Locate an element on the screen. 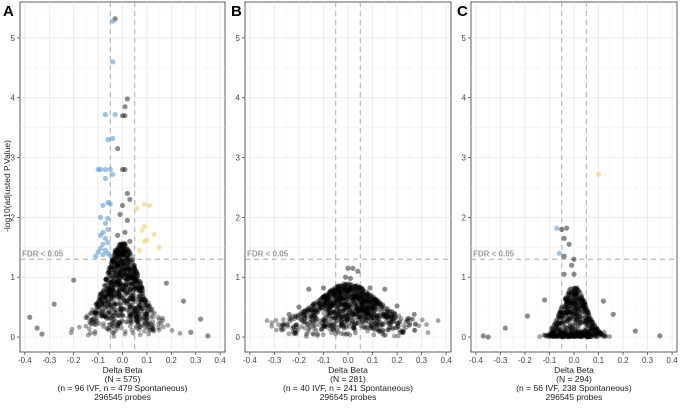 This screenshot has width=680, height=408. x-tick-label-a: 0.1 is located at coordinates (147, 360).